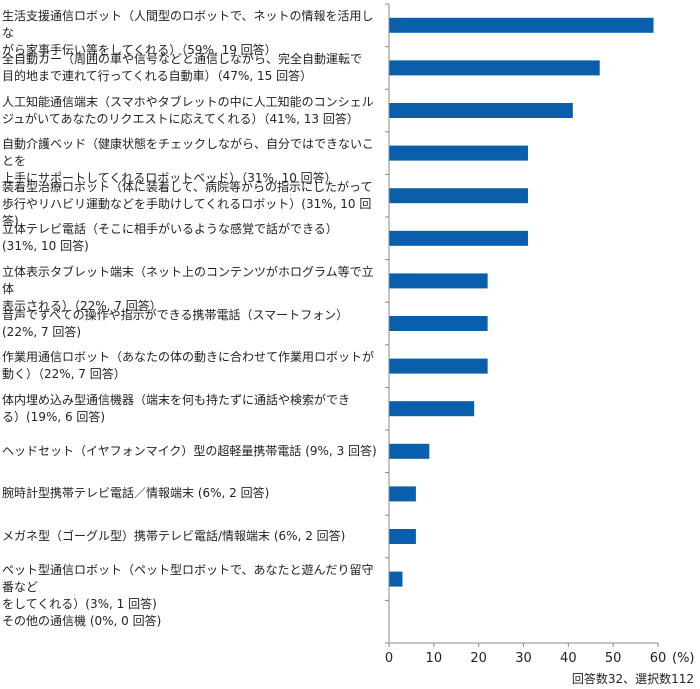 The image size is (700, 689). I want to click on category-label-line: (31%, 10 回答), so click(45, 246).